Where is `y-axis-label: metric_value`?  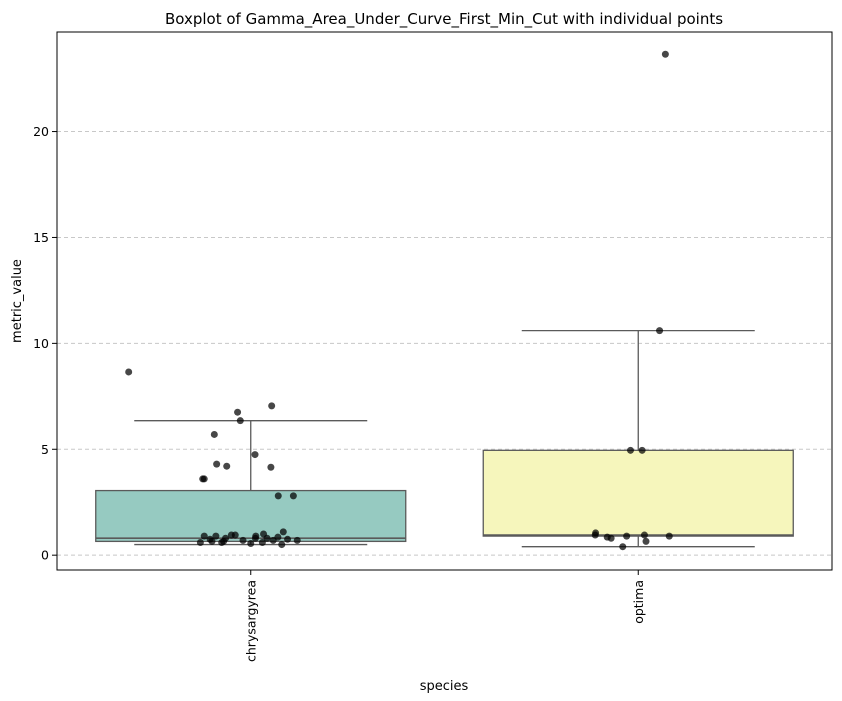
y-axis-label: metric_value is located at coordinates (17, 301).